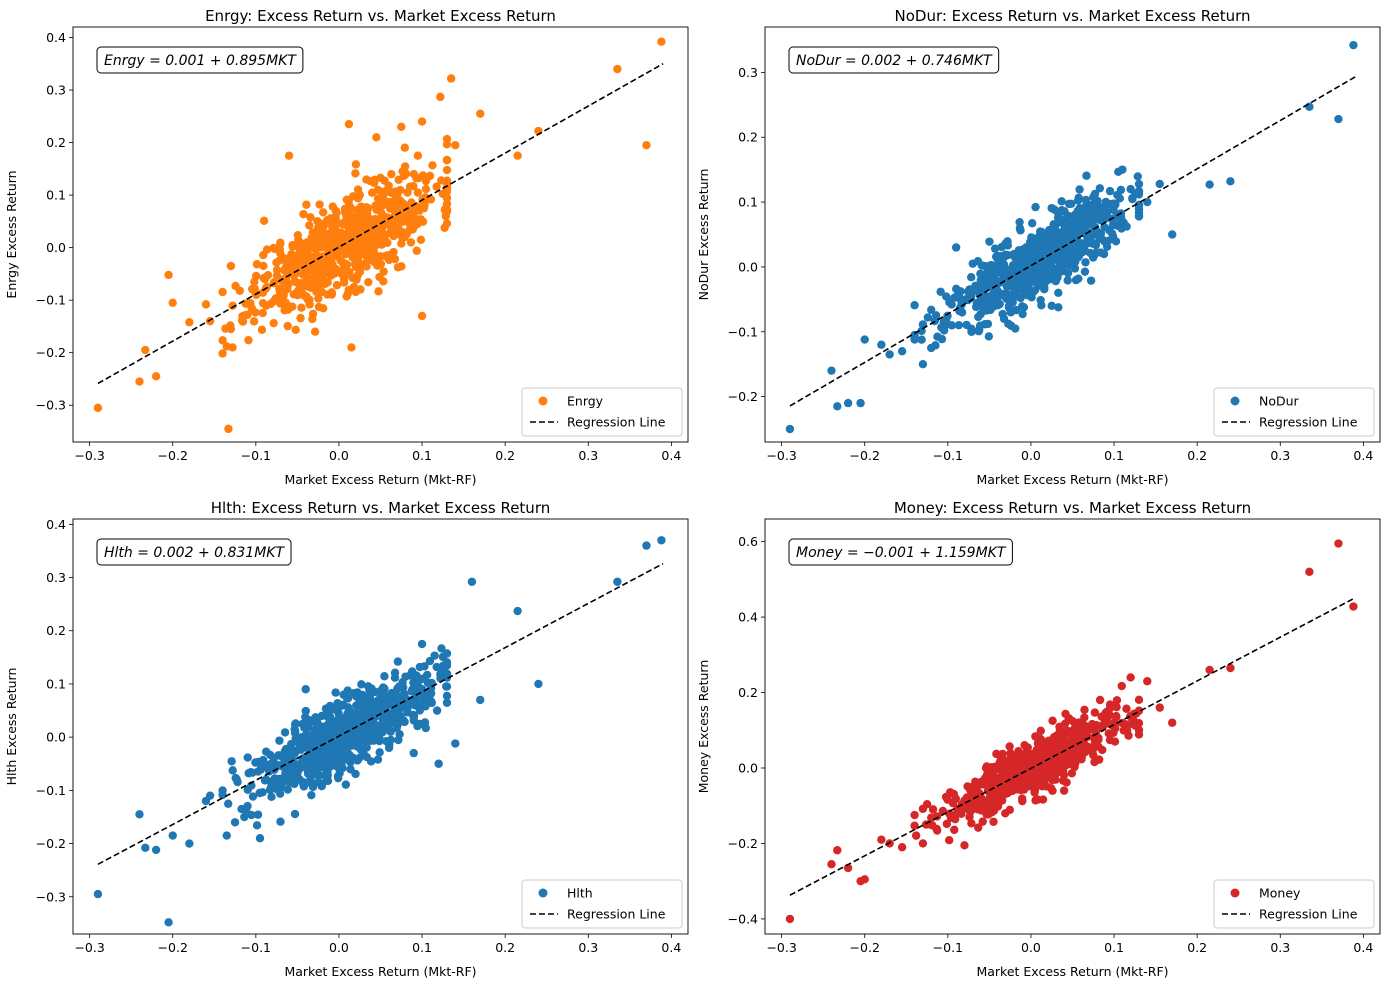 The width and height of the screenshot is (1389, 989). Describe the element at coordinates (900, 552) in the screenshot. I see `equation-box` at that location.